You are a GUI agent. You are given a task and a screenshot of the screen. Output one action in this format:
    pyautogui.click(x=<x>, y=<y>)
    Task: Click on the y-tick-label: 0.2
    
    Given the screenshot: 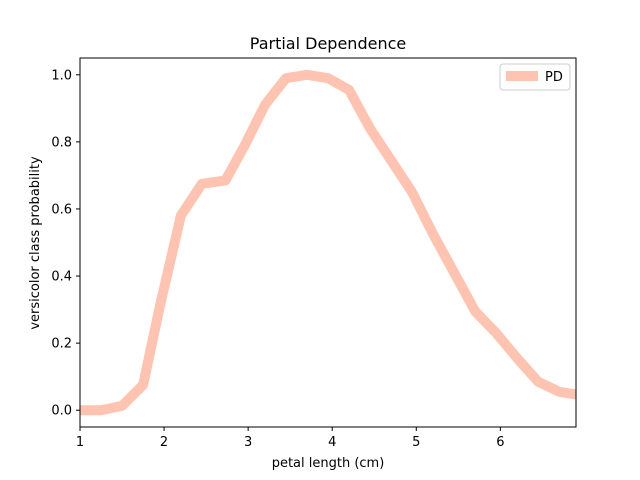 What is the action you would take?
    pyautogui.click(x=61, y=344)
    